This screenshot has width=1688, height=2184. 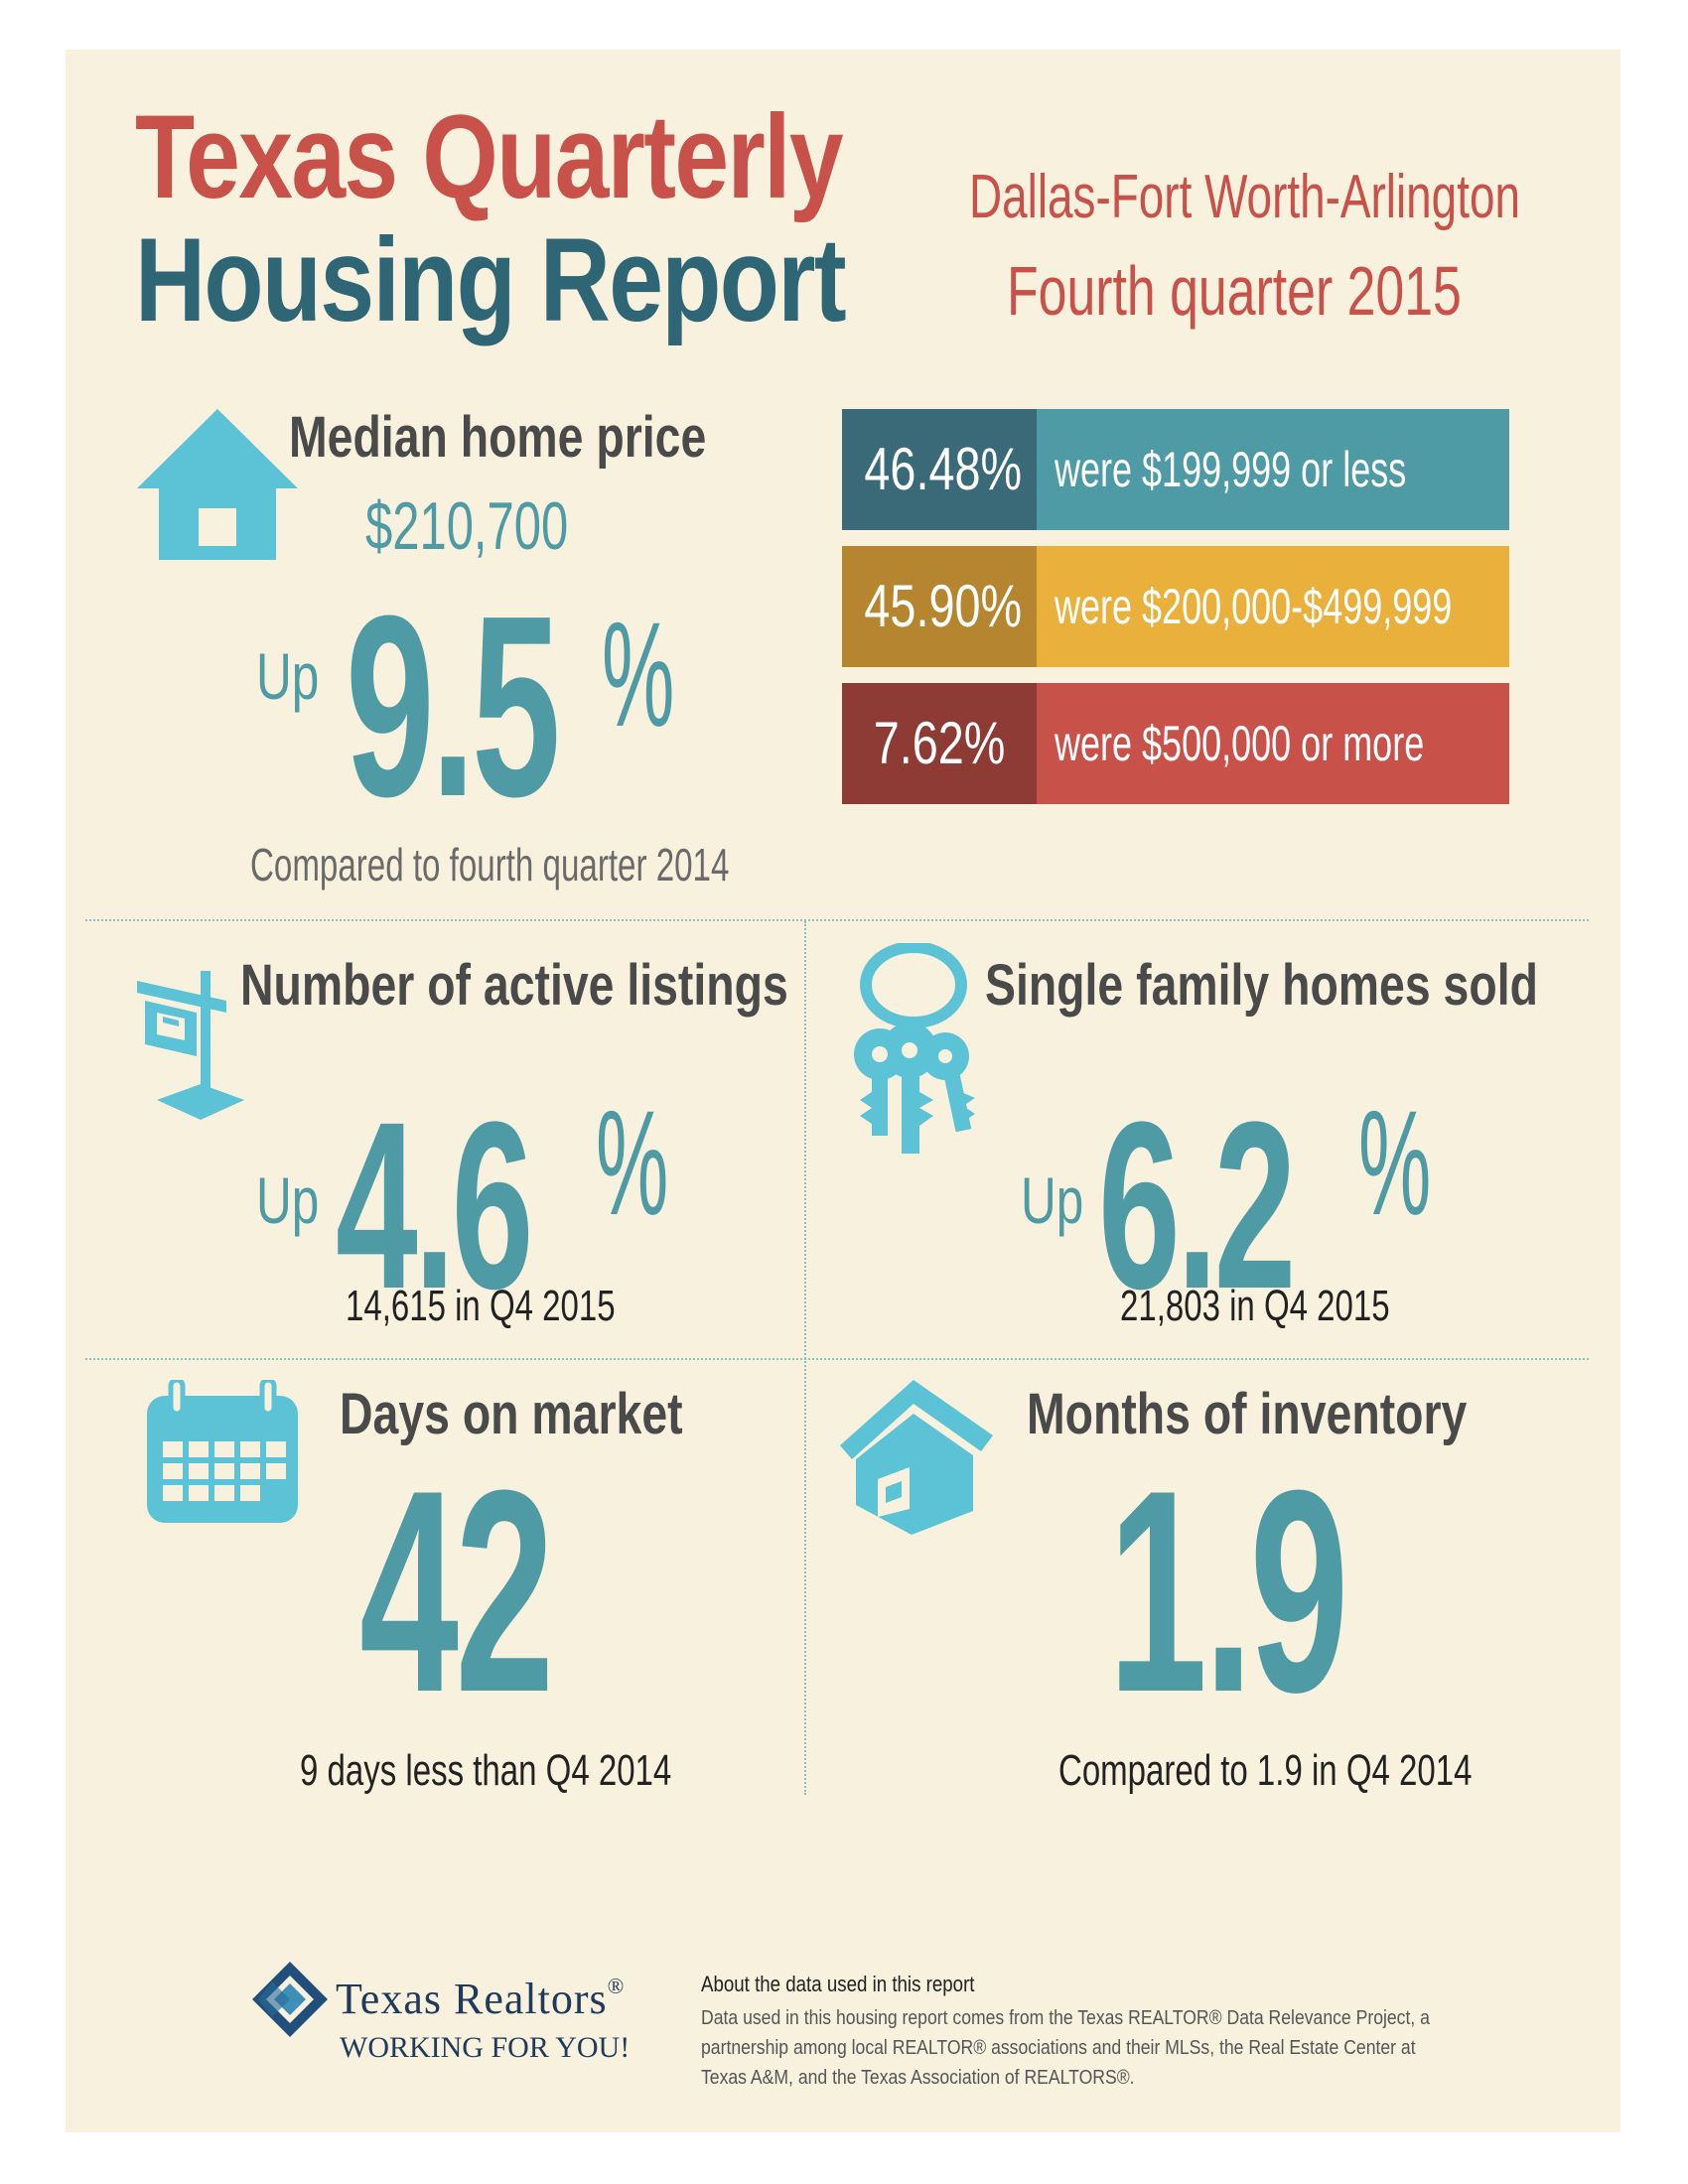 I want to click on price-bar-high-percent-box: 7.62%, so click(x=939, y=743).